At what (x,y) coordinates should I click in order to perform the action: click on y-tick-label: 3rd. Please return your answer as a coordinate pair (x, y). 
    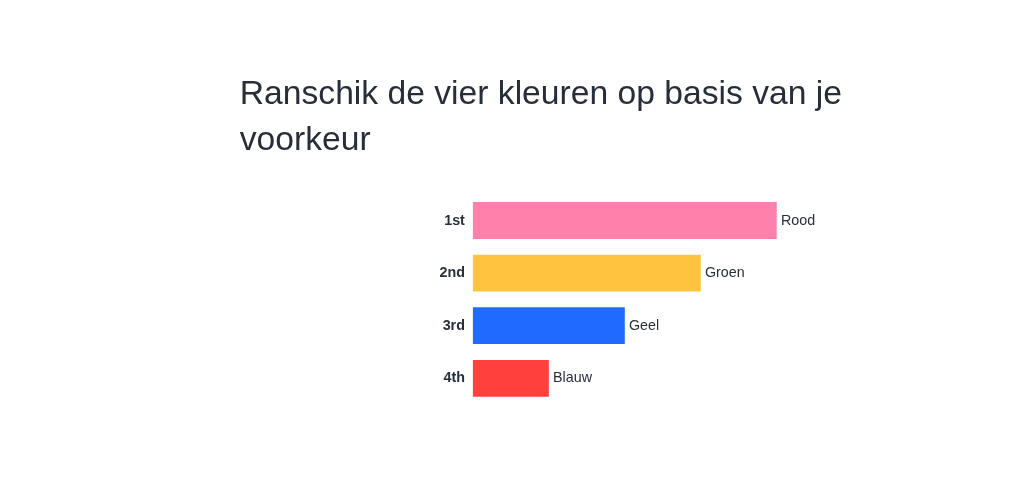
    Looking at the image, I should click on (453, 324).